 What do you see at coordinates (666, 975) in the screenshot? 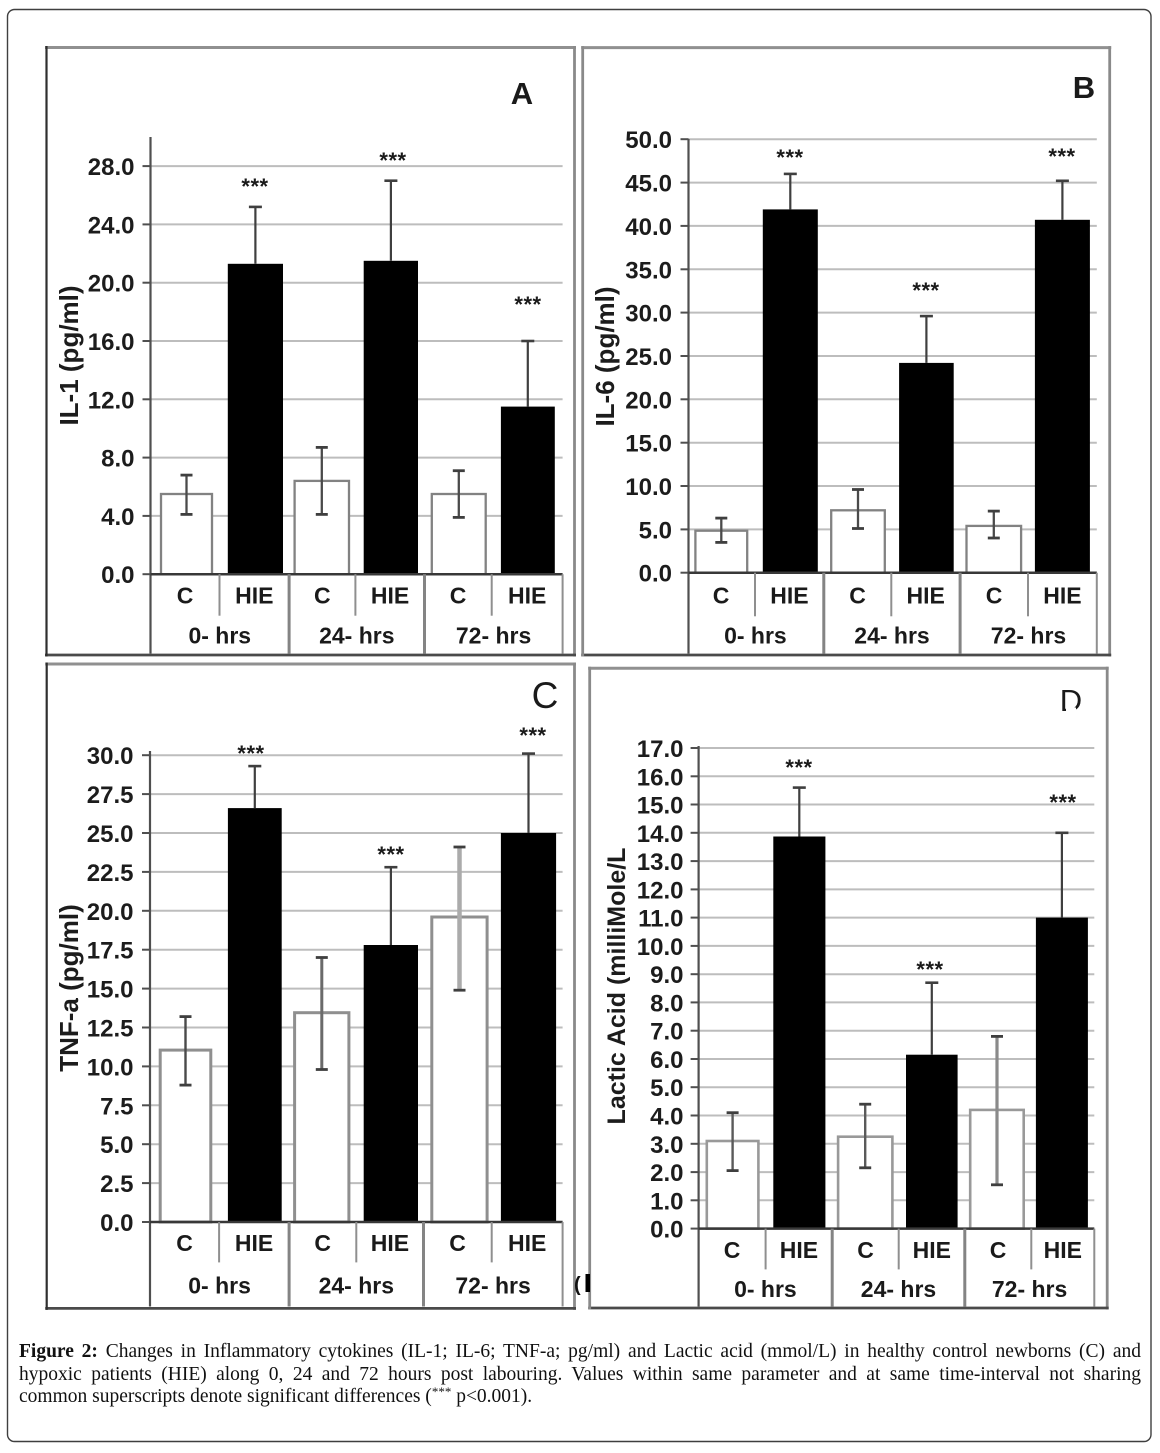
I see `svg-text: 9.0` at bounding box center [666, 975].